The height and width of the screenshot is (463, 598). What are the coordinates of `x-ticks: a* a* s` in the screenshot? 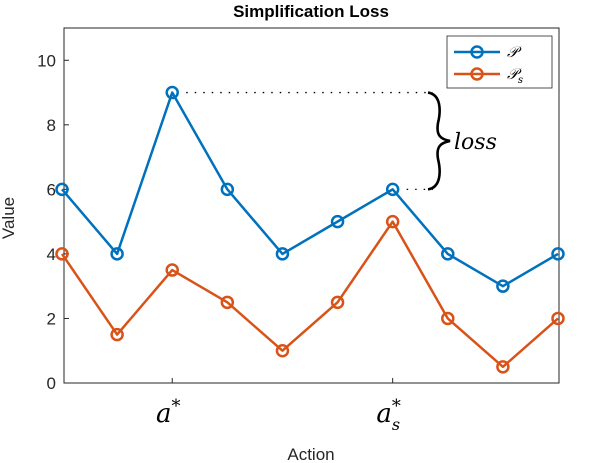 It's located at (278, 406).